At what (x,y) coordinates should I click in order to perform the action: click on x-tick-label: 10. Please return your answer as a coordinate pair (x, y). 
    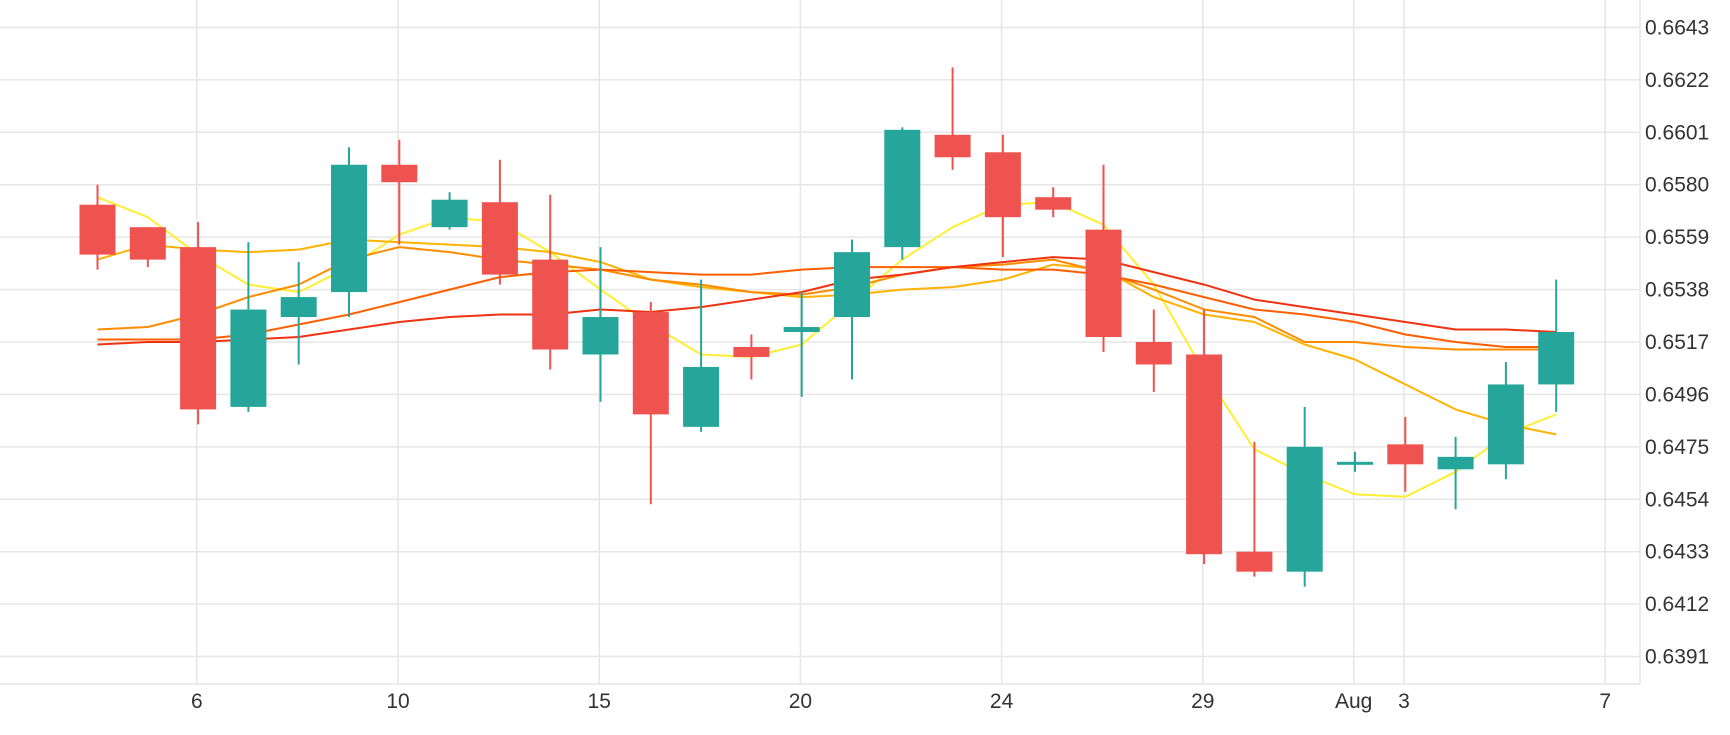
    Looking at the image, I should click on (397, 701).